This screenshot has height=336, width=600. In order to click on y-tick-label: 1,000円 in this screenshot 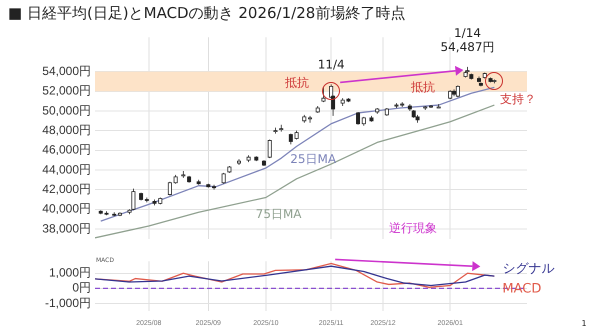, I will do `click(69, 273)`.